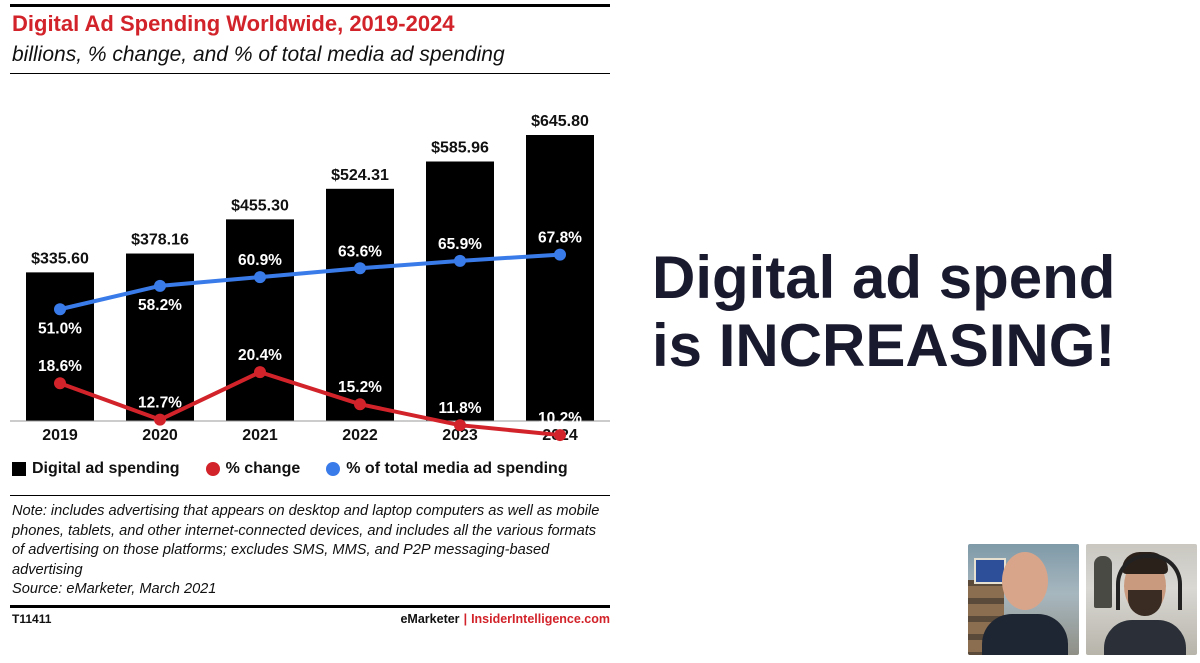  What do you see at coordinates (32, 619) in the screenshot?
I see `chart-id: T11411` at bounding box center [32, 619].